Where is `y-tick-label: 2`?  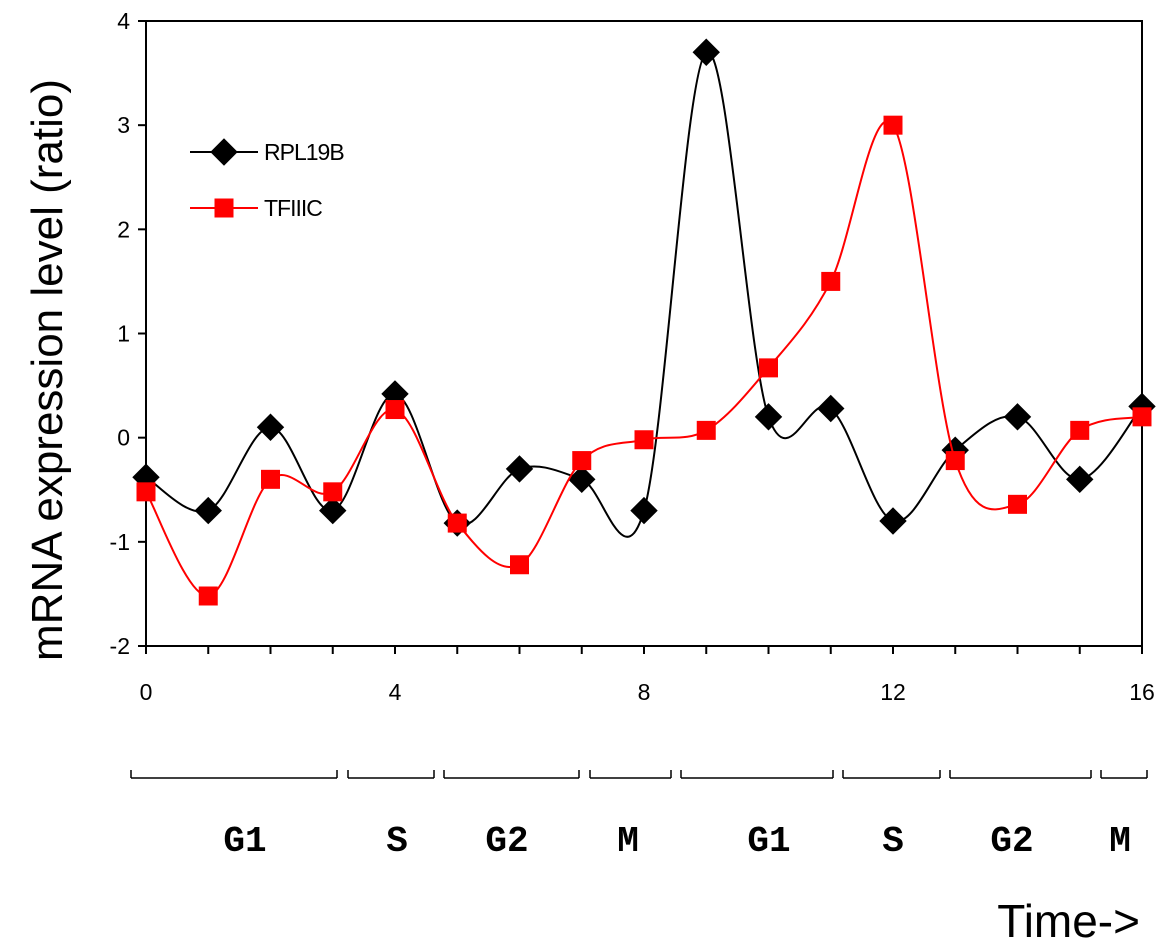 y-tick-label: 2 is located at coordinates (123, 229).